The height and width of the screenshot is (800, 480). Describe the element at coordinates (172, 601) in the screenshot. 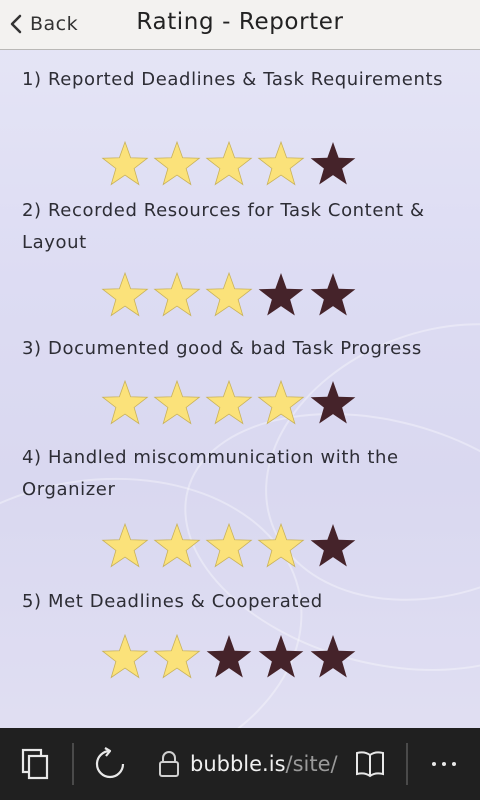

I see `rating-question: 5) Met Deadlines & Cooperated` at that location.